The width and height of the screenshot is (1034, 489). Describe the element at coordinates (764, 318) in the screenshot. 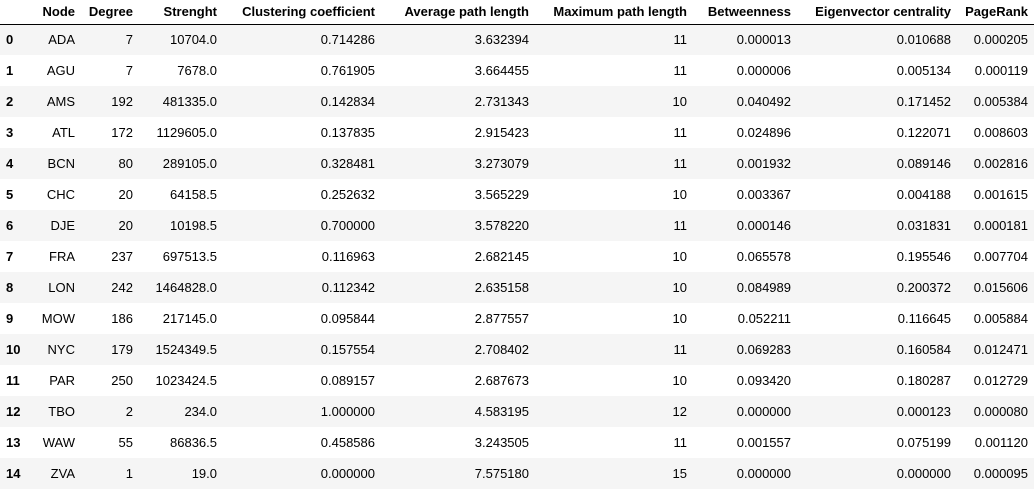

I see `cell-betweenness: 0.052211` at that location.